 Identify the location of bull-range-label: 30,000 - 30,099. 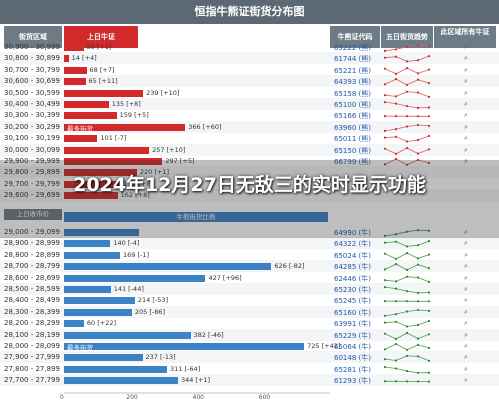
(32, 149).